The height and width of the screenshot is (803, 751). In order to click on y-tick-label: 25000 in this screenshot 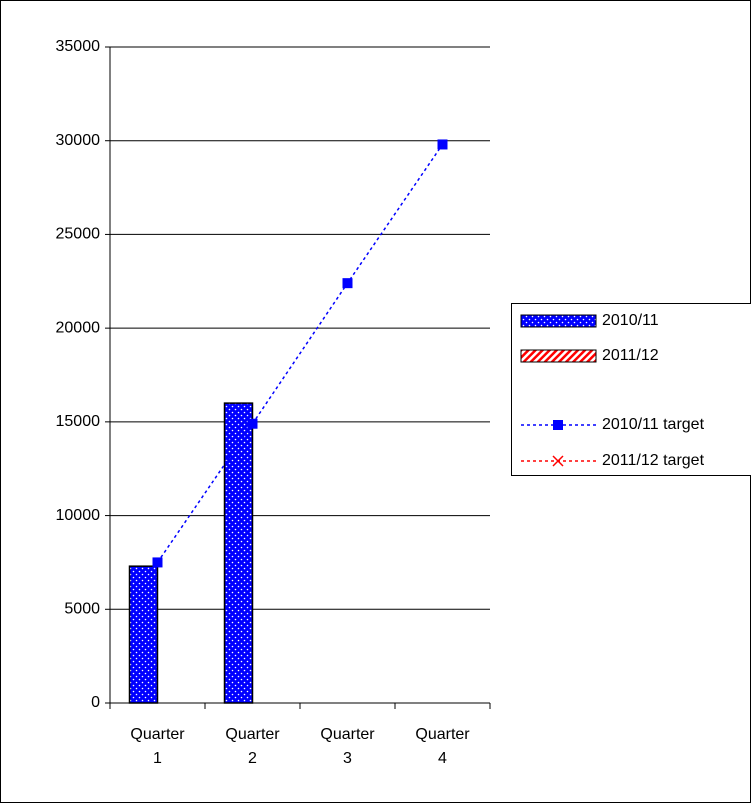, I will do `click(78, 234)`.